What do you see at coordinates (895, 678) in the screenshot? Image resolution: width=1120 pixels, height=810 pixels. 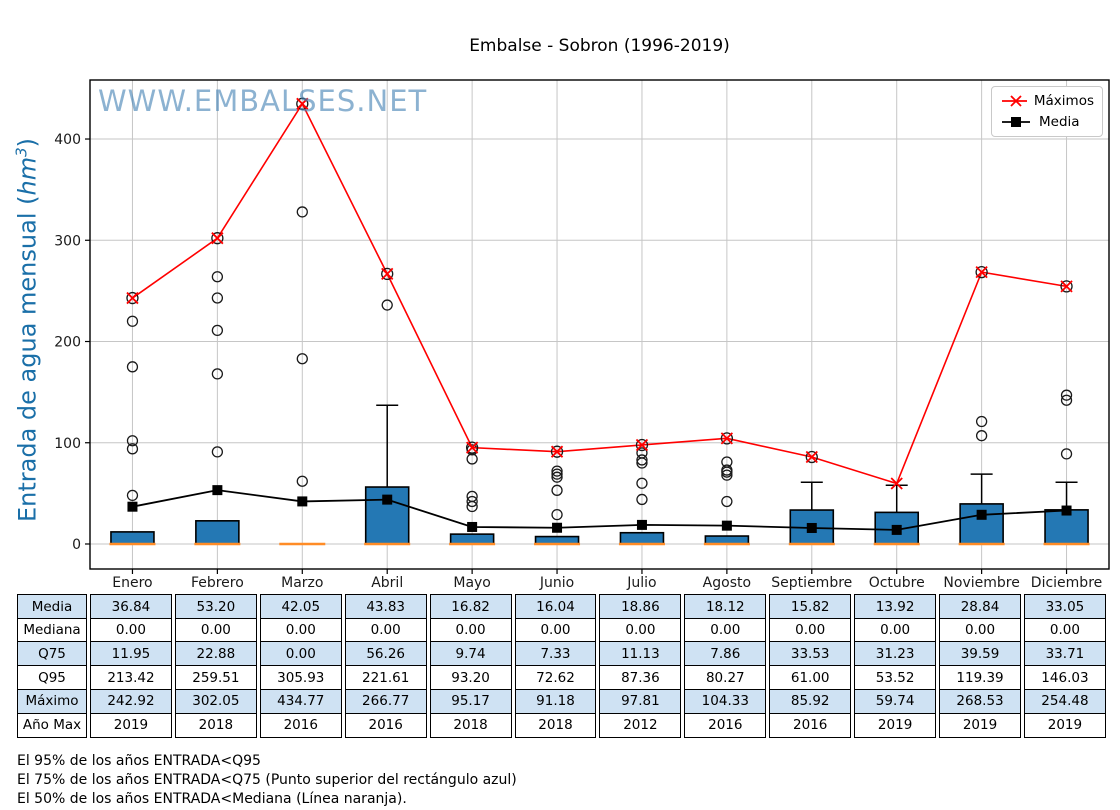 I see `table-cell: 53.52` at bounding box center [895, 678].